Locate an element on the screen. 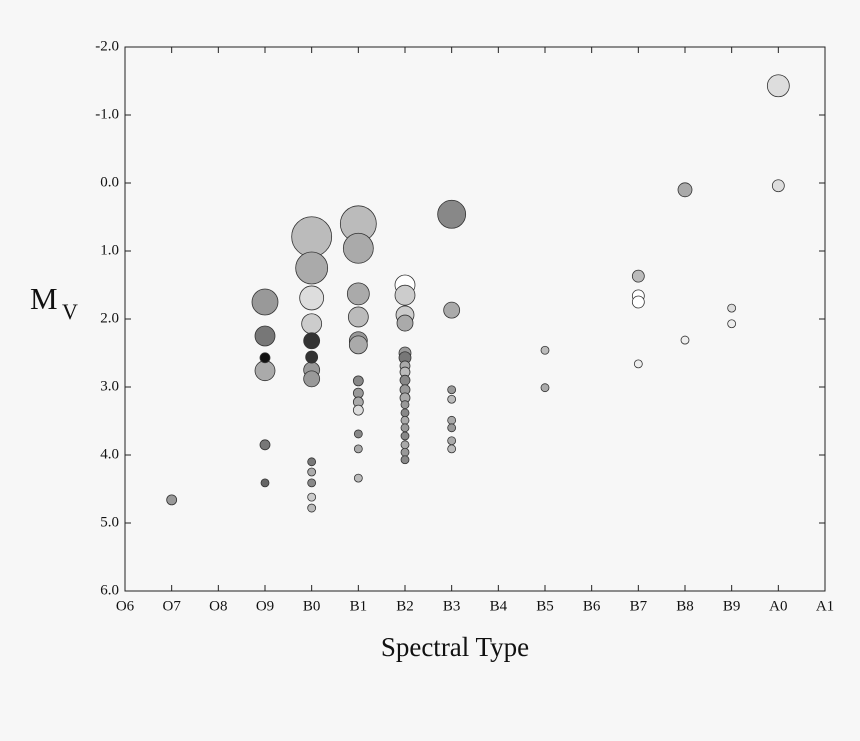  x-tick-label: O6 is located at coordinates (125, 606).